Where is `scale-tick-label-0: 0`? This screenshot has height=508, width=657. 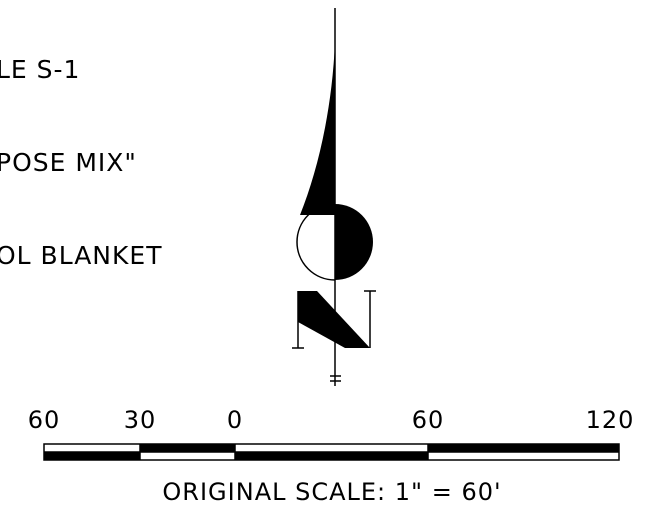 scale-tick-label-0: 0 is located at coordinates (235, 420).